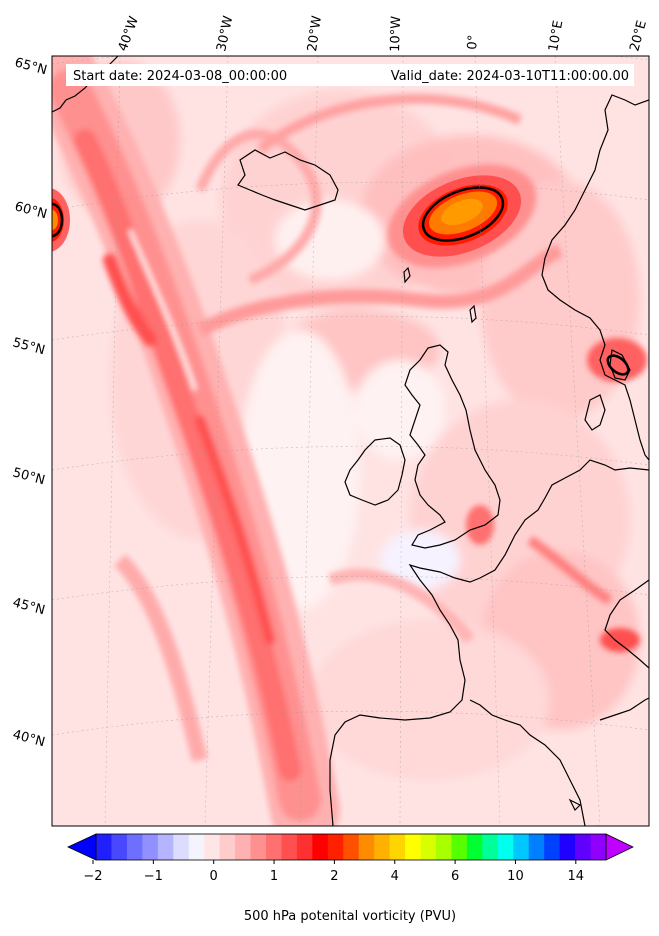 This screenshot has height=936, width=659. I want to click on colorbar-tick-label: 0, so click(214, 876).